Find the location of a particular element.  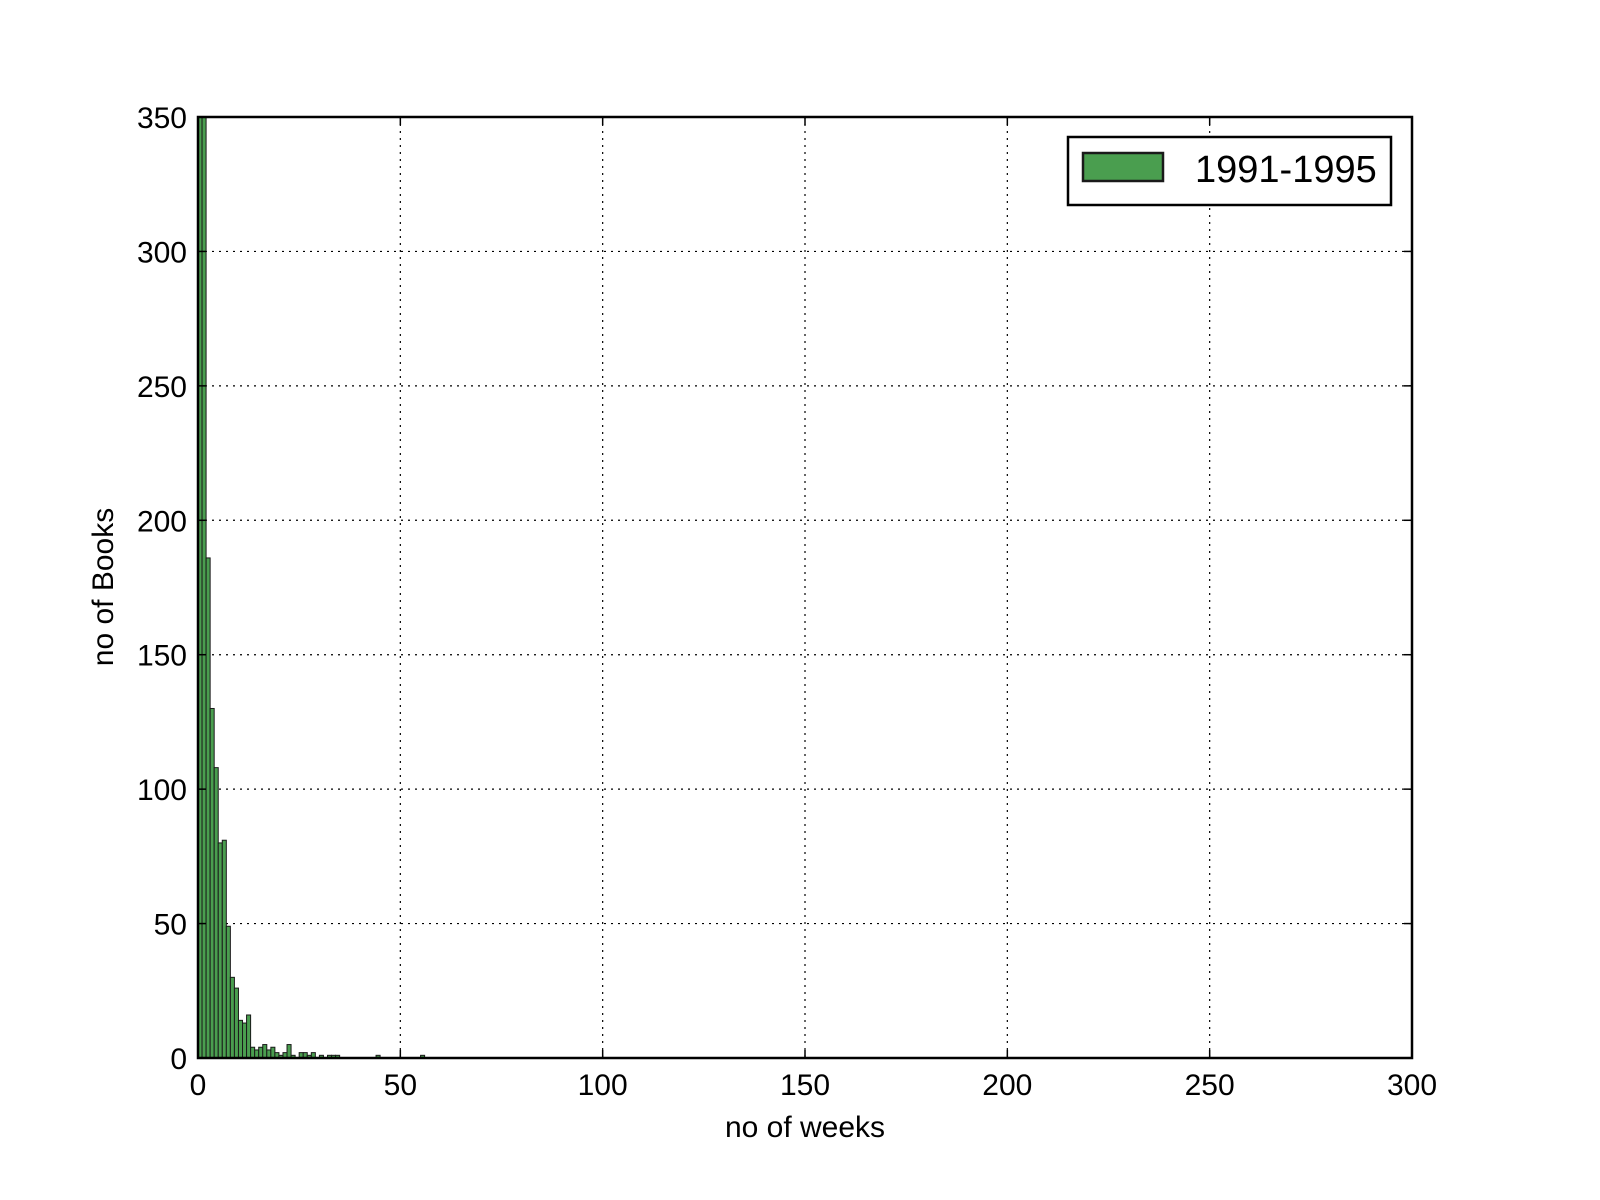

x-tick-label-150: 150 is located at coordinates (805, 1085).